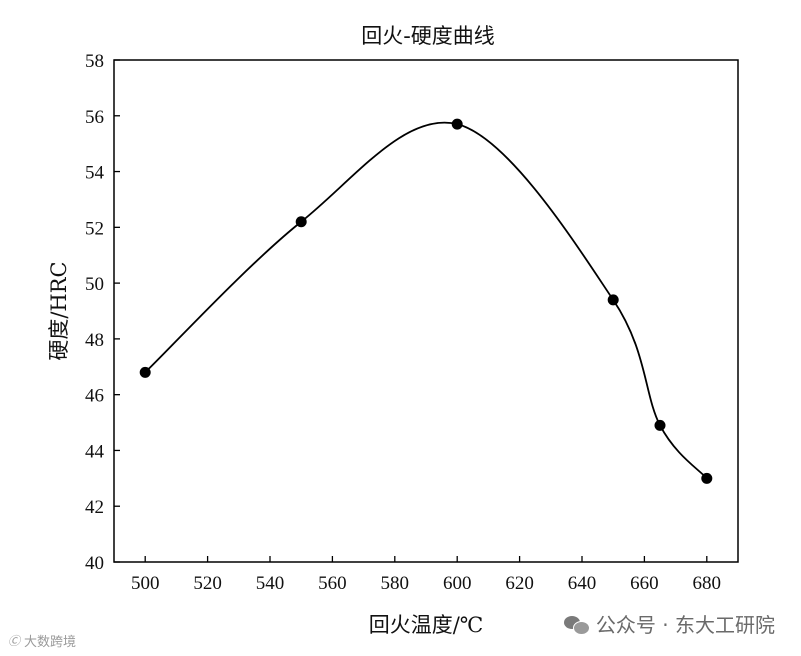 This screenshot has height=656, width=801. I want to click on y-tick-label: 52, so click(94, 228).